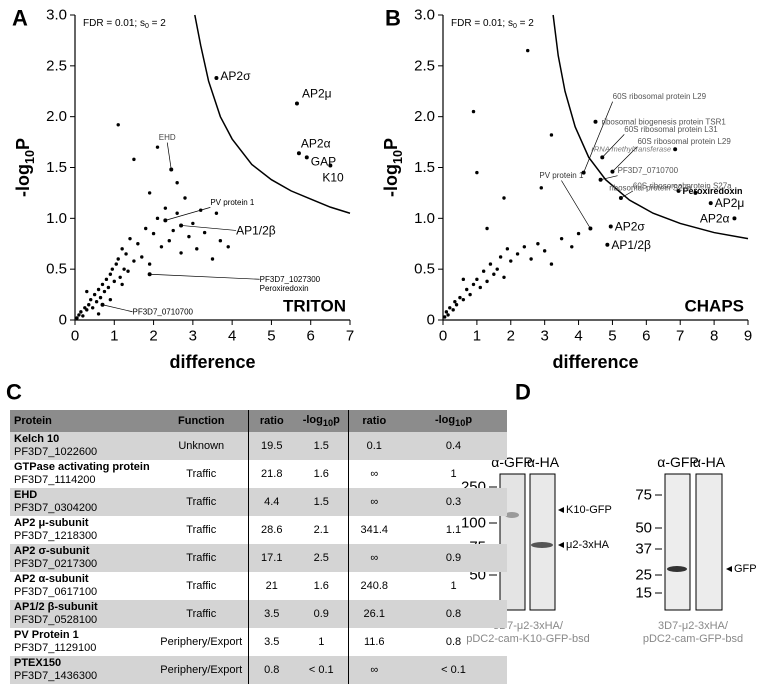  I want to click on value-cell: 341.4, so click(373, 530).